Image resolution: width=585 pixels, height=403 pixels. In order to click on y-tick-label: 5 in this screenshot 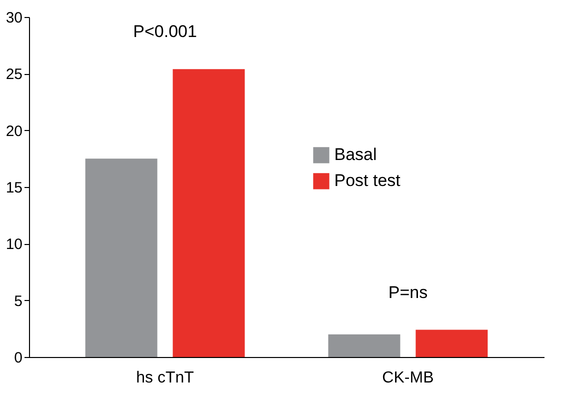, I will do `click(18, 301)`.